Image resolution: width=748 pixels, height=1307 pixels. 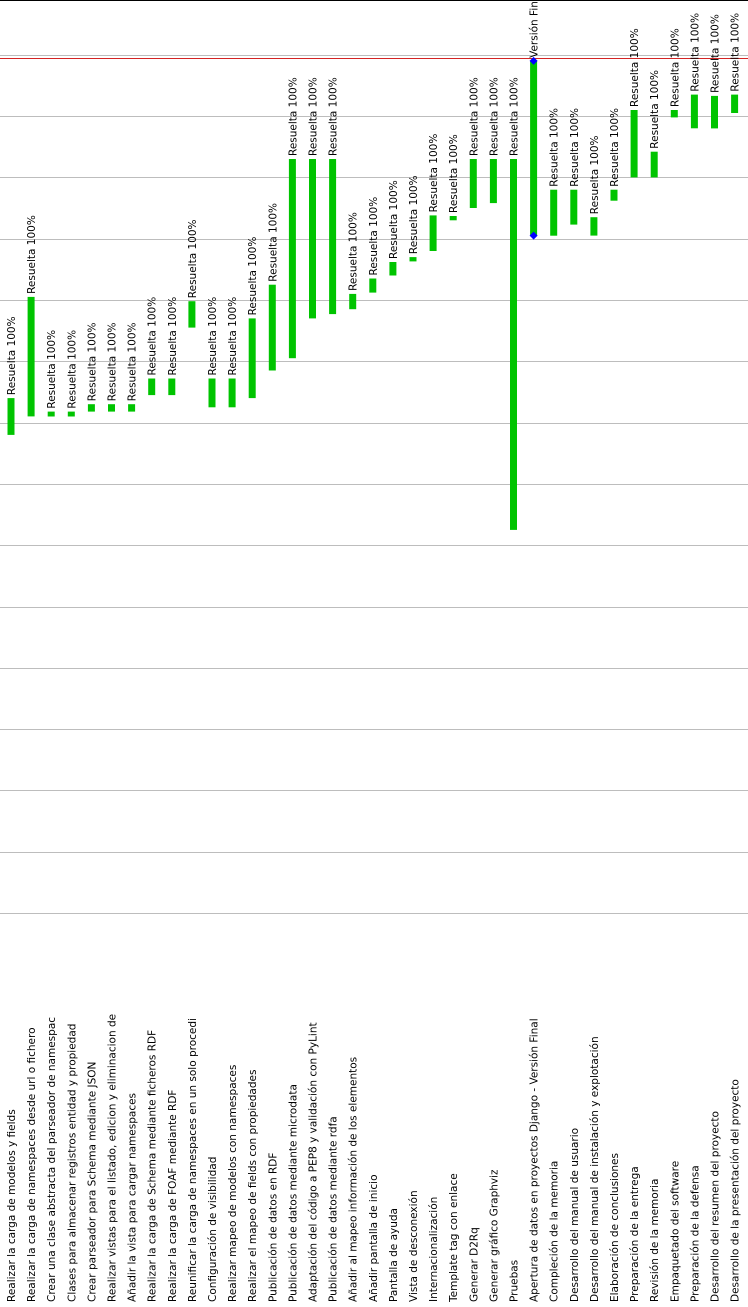 What do you see at coordinates (293, 1193) in the screenshot?
I see `task-name-label: Publicación de datos mediante microdata` at bounding box center [293, 1193].